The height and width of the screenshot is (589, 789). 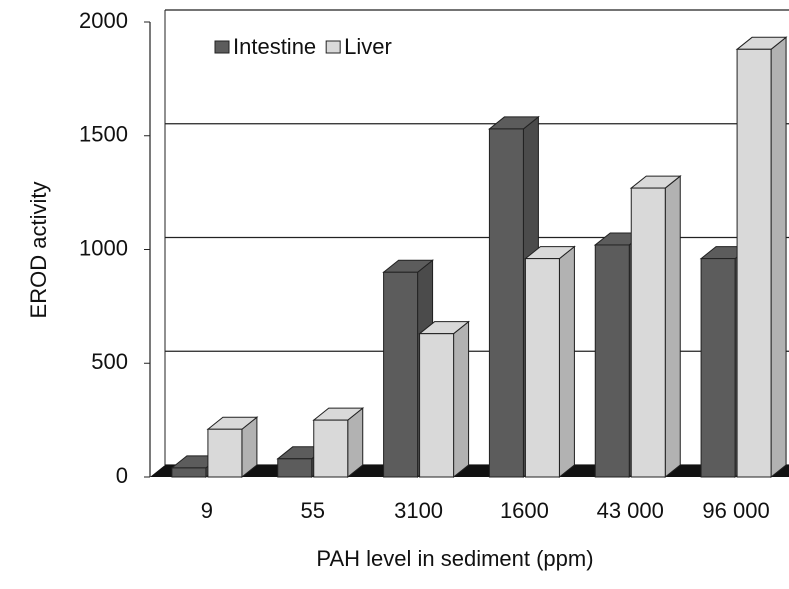 I want to click on x-tick-label: 96 000, so click(x=735, y=510).